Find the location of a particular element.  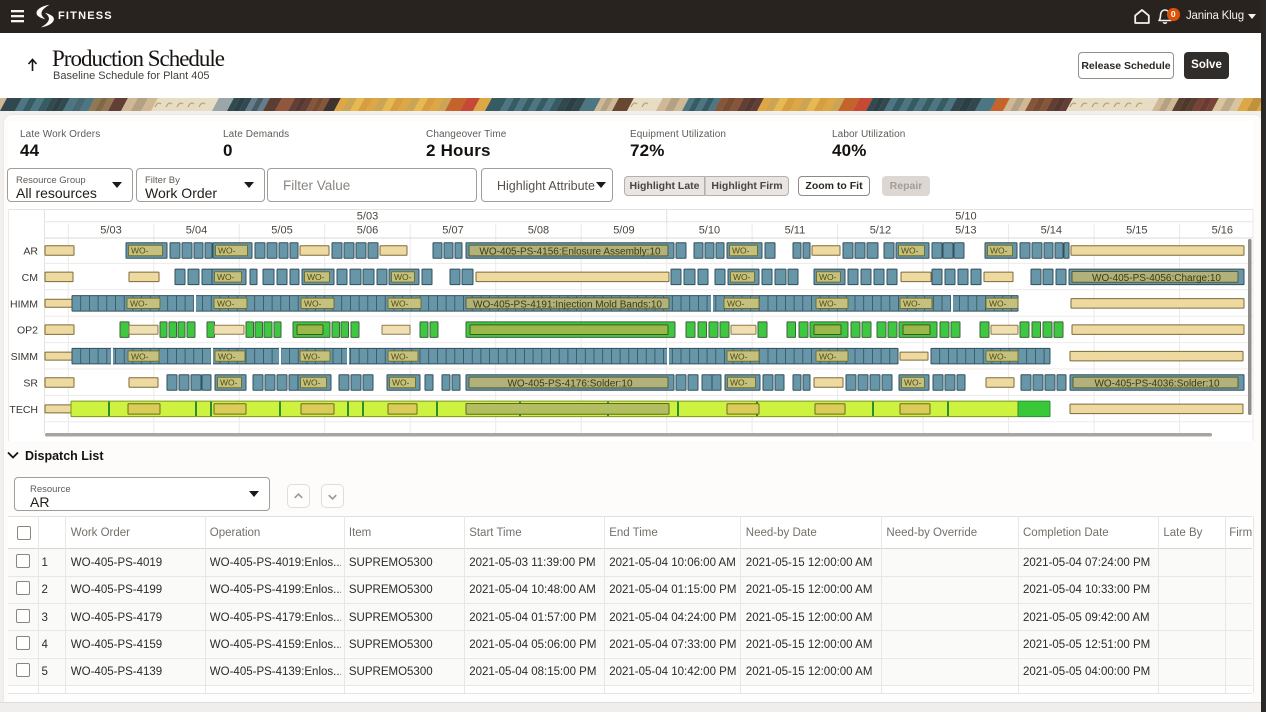

svg-text: 5/07 is located at coordinates (452, 231).